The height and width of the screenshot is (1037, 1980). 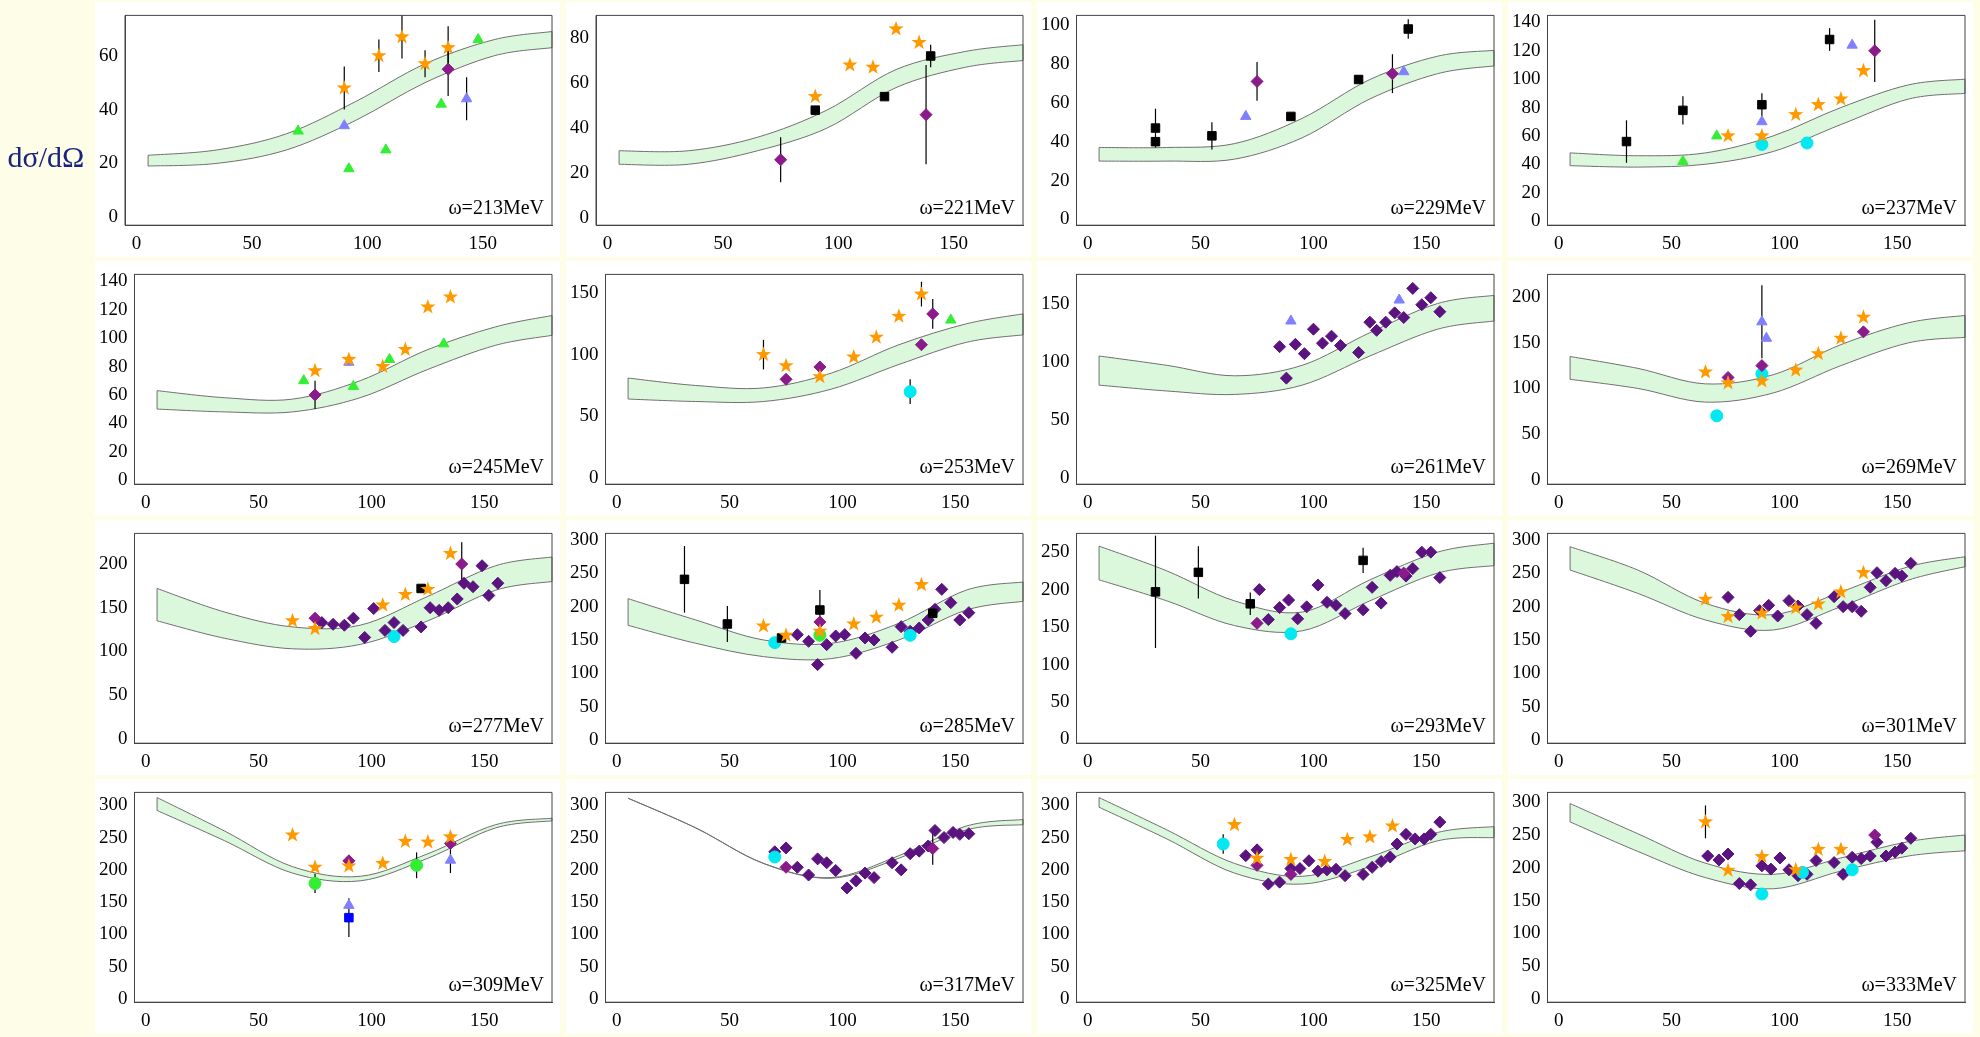 I want to click on annotation: ω=245MeV, so click(x=496, y=466).